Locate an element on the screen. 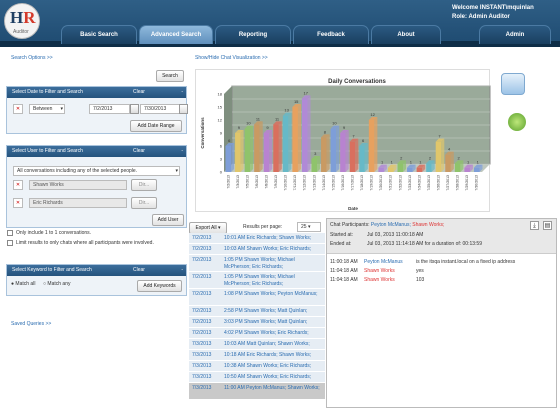 The height and width of the screenshot is (408, 560). x-tick-label: 7/11/2013 is located at coordinates (295, 182).